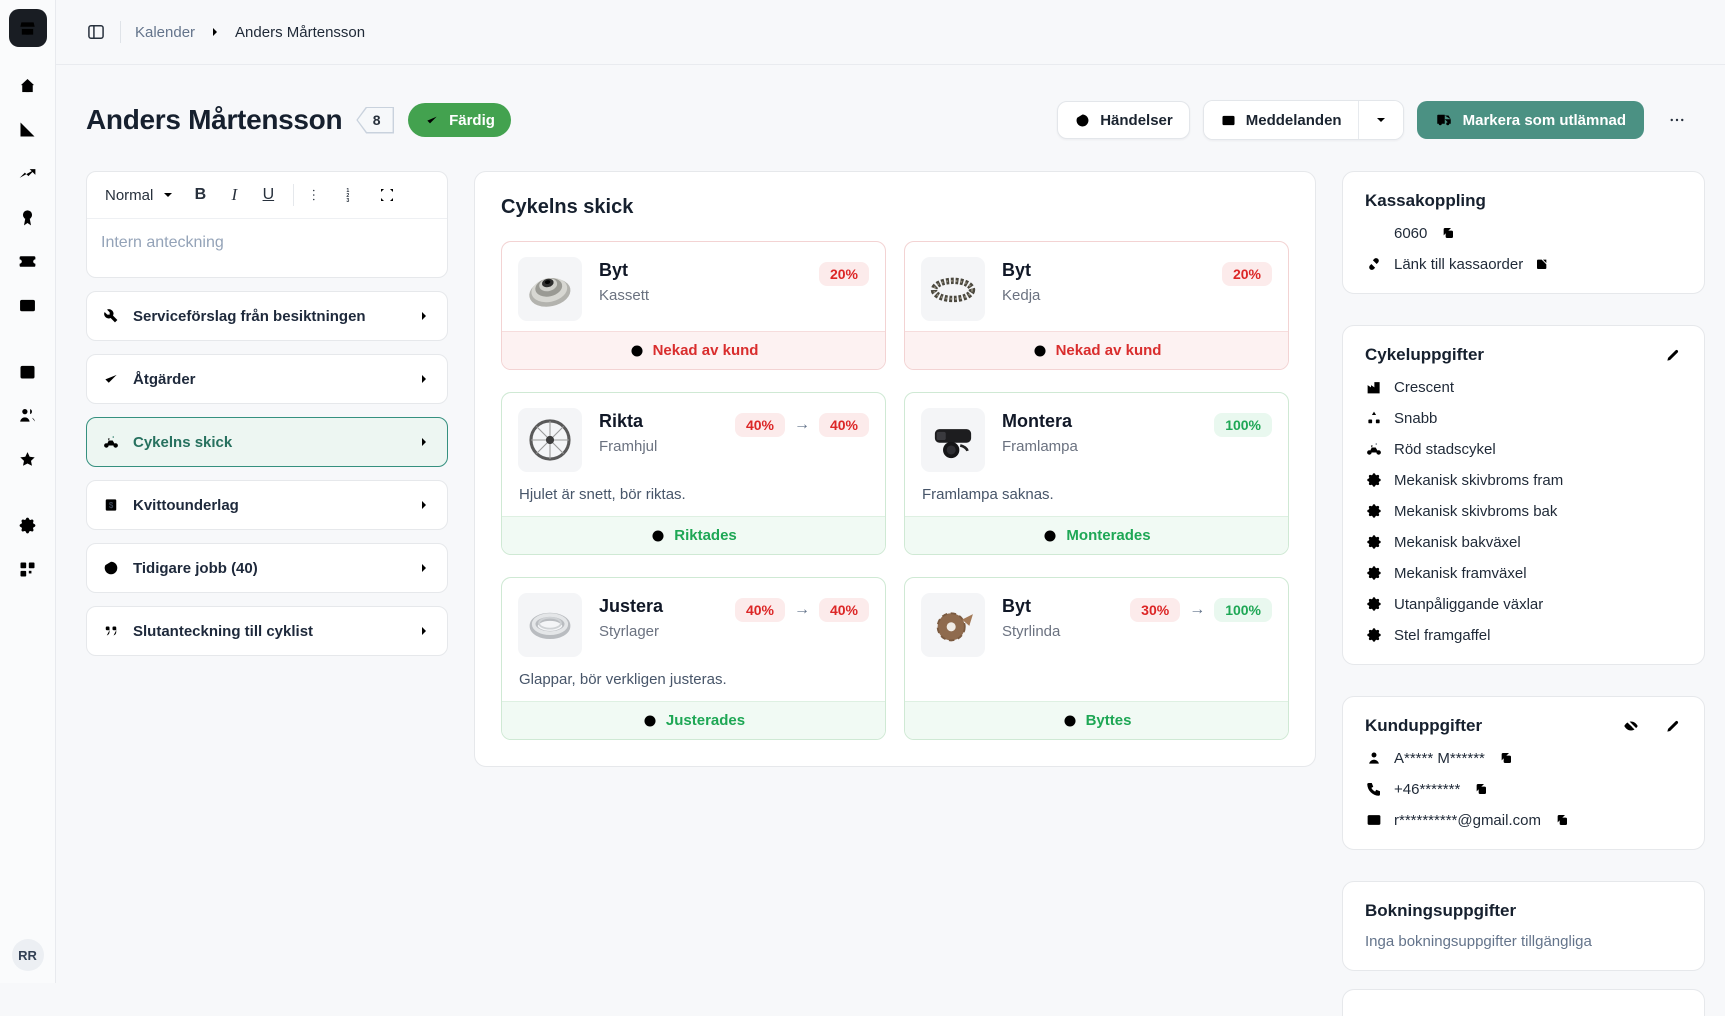 This screenshot has width=1725, height=1016. I want to click on panel-title: Cykelns skick, so click(567, 207).